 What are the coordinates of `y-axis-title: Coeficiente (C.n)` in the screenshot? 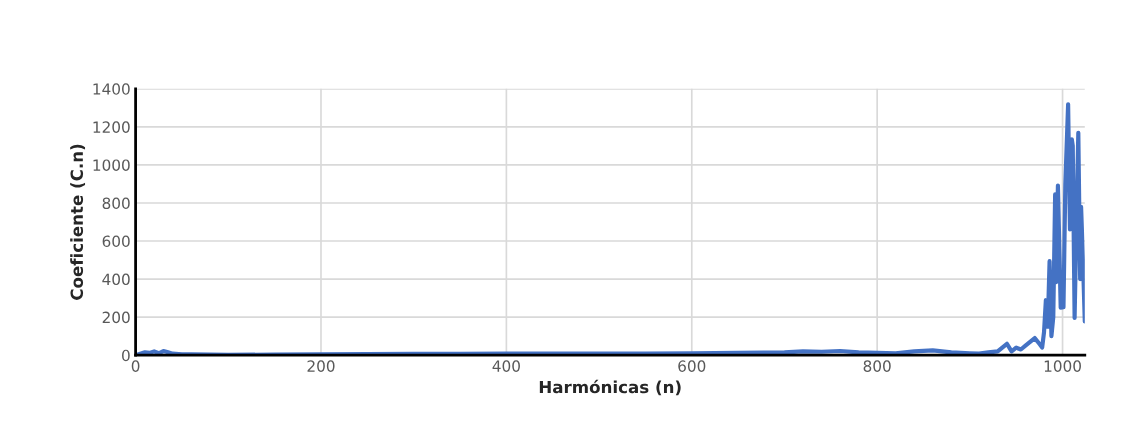 It's located at (78, 222).